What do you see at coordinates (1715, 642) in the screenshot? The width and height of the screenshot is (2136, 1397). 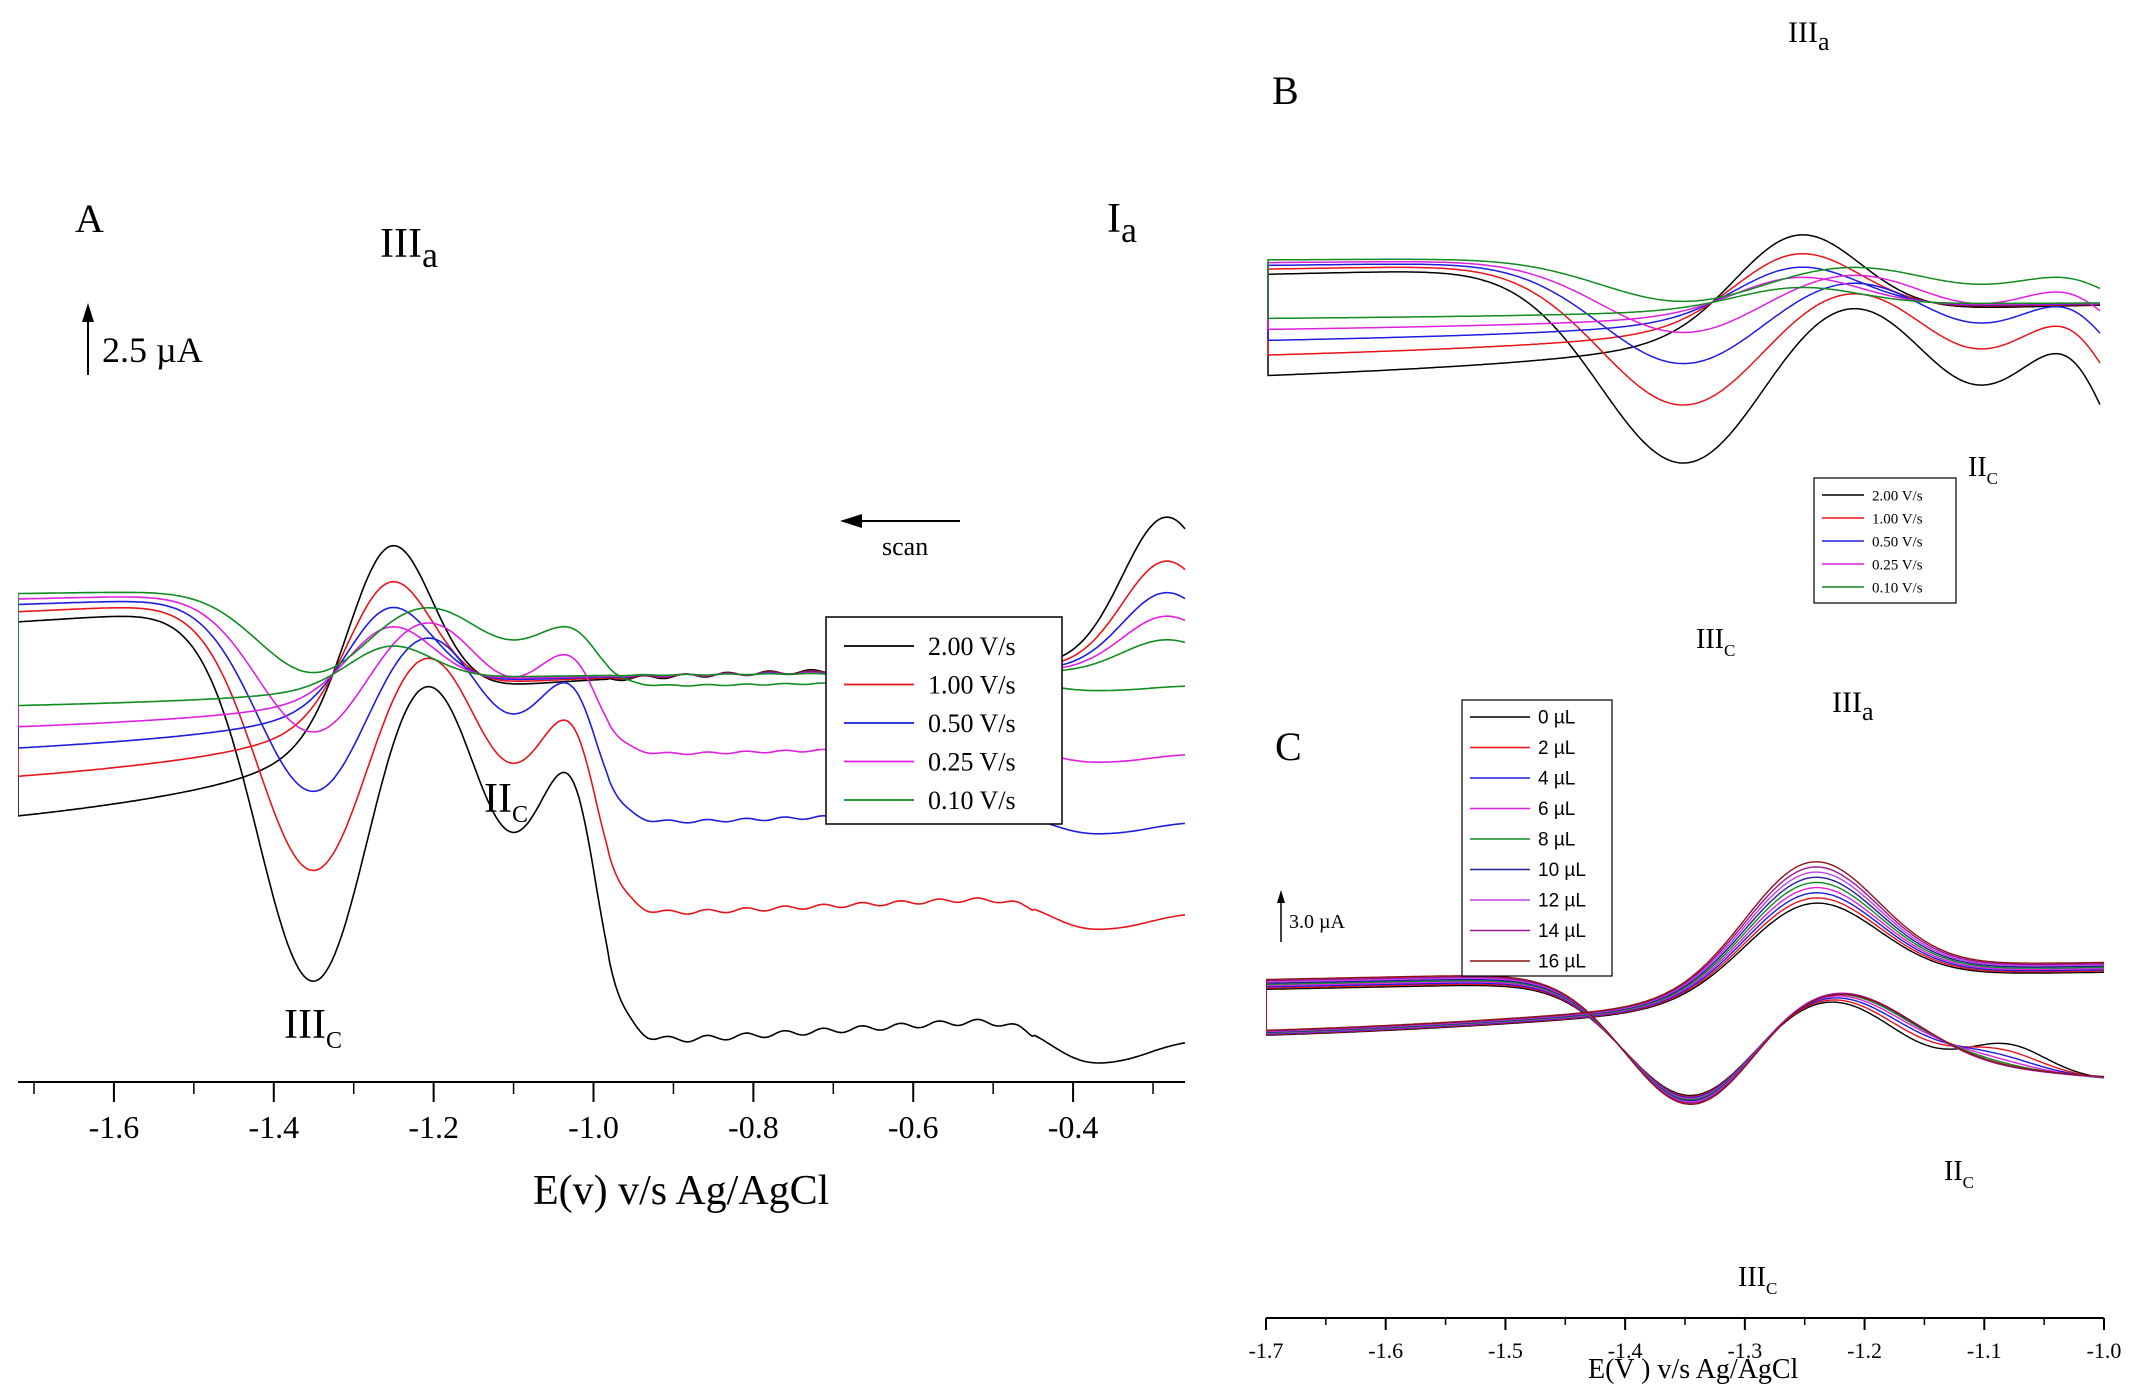 I see `panel-b-peak-IIIc: IIIC` at bounding box center [1715, 642].